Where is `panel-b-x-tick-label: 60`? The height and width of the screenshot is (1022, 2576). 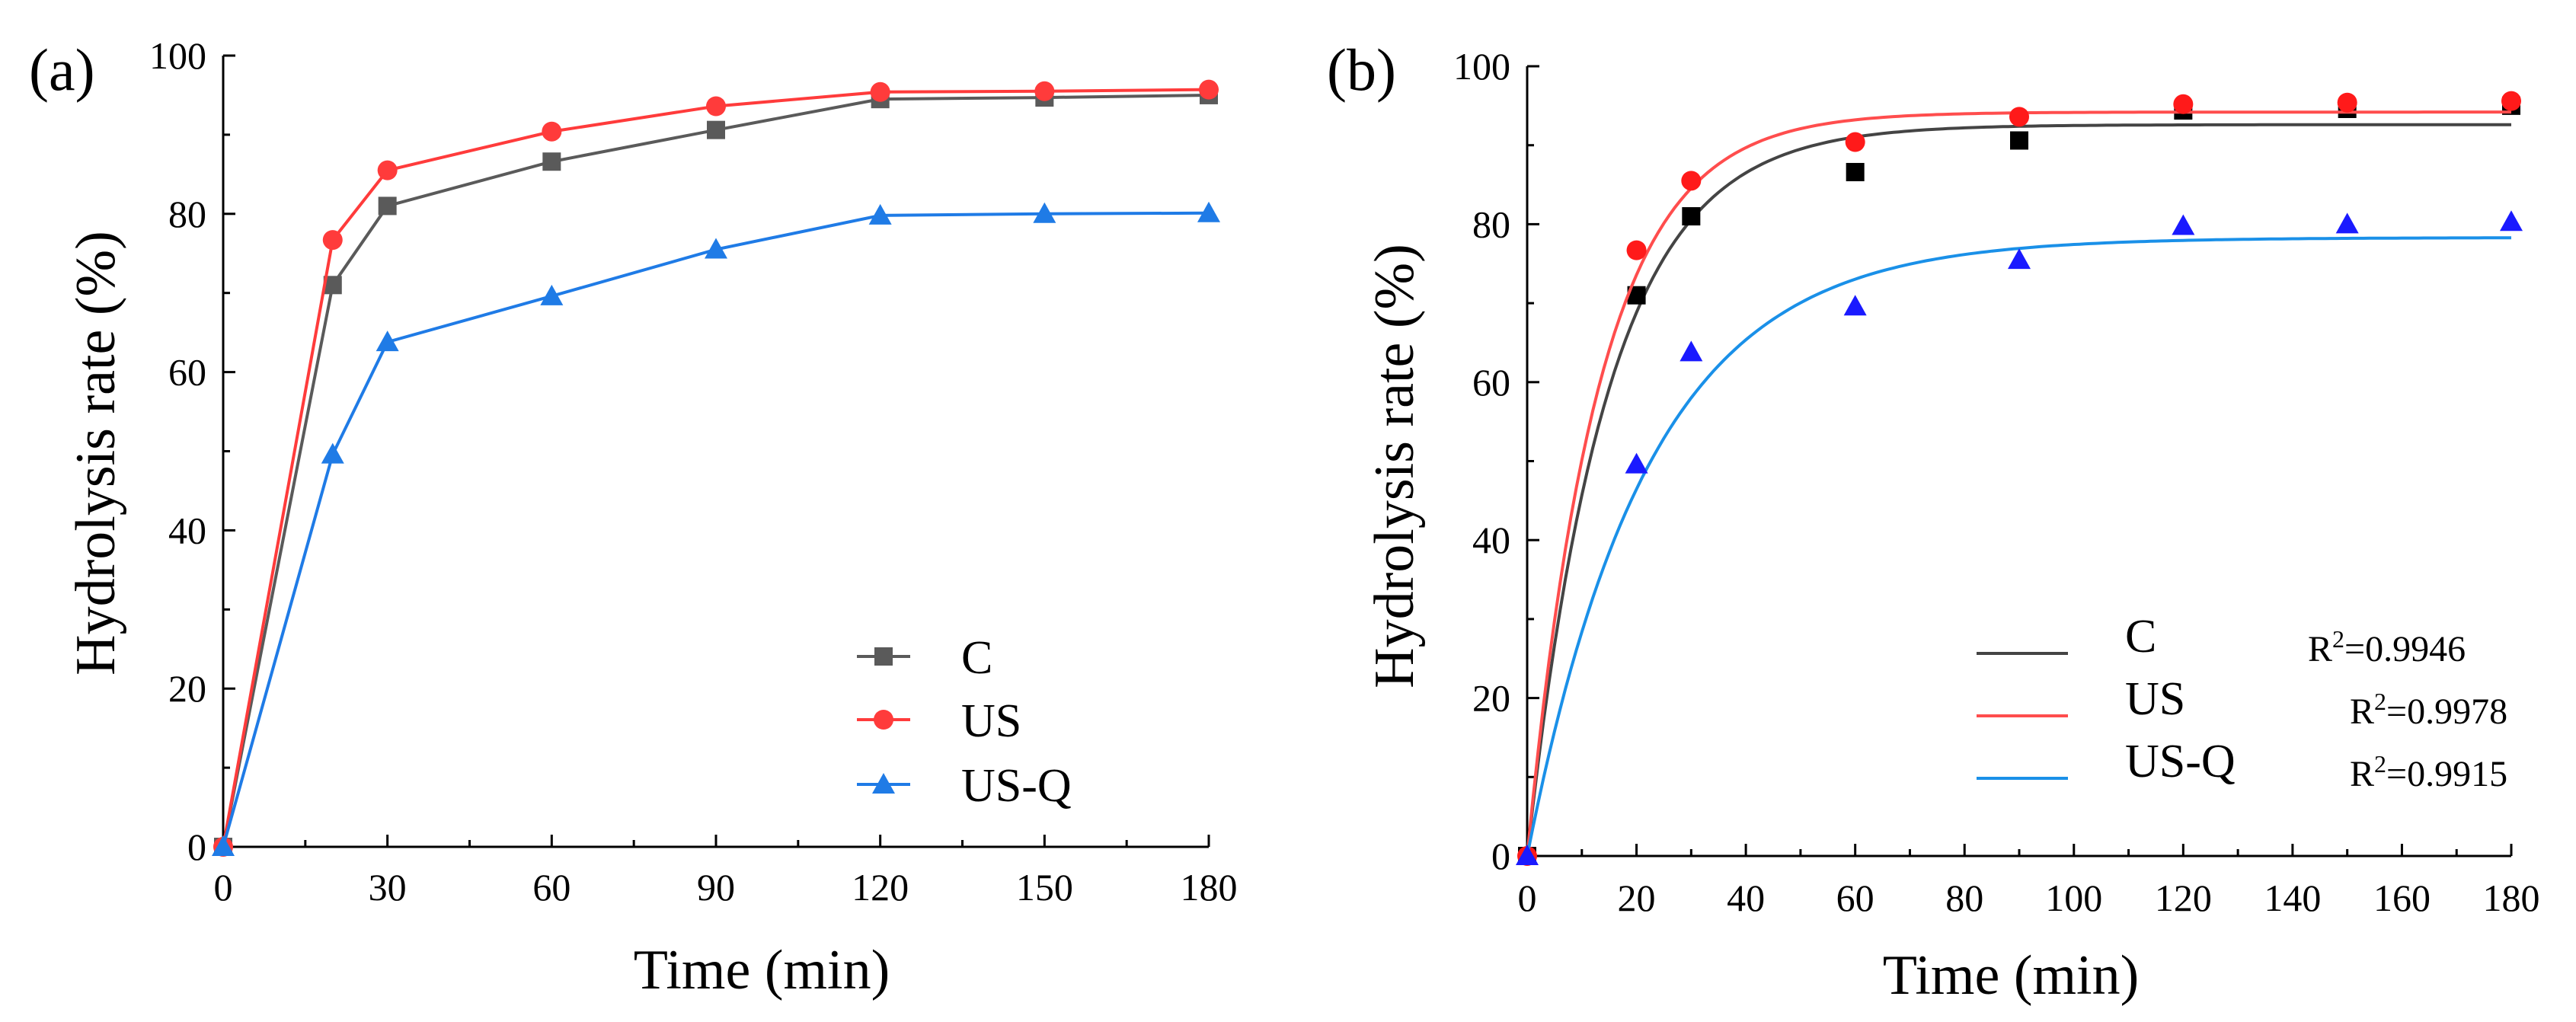 panel-b-x-tick-label: 60 is located at coordinates (1855, 898).